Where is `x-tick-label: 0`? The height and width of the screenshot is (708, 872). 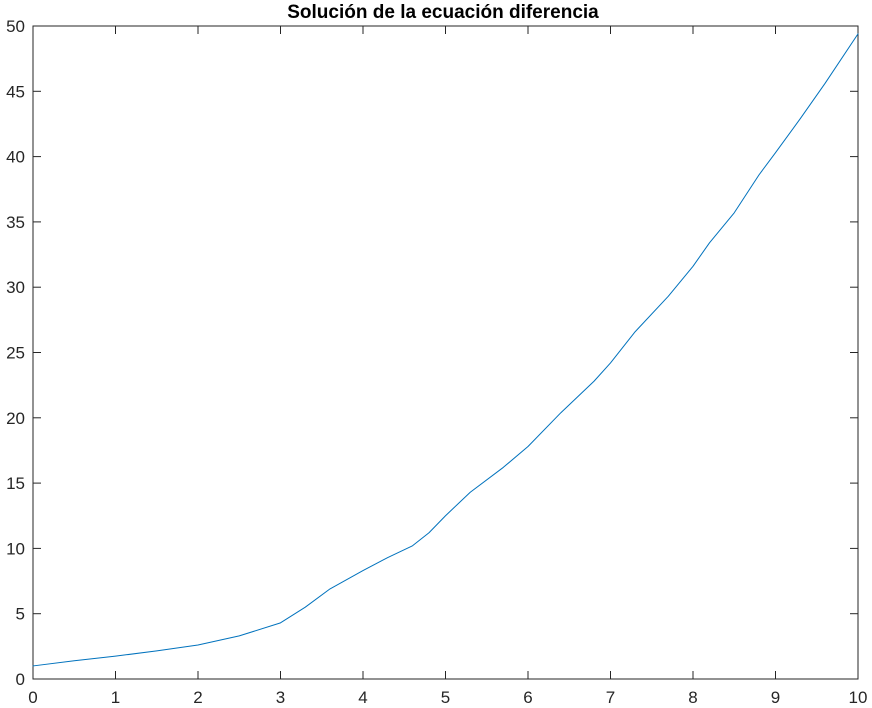 x-tick-label: 0 is located at coordinates (32, 697).